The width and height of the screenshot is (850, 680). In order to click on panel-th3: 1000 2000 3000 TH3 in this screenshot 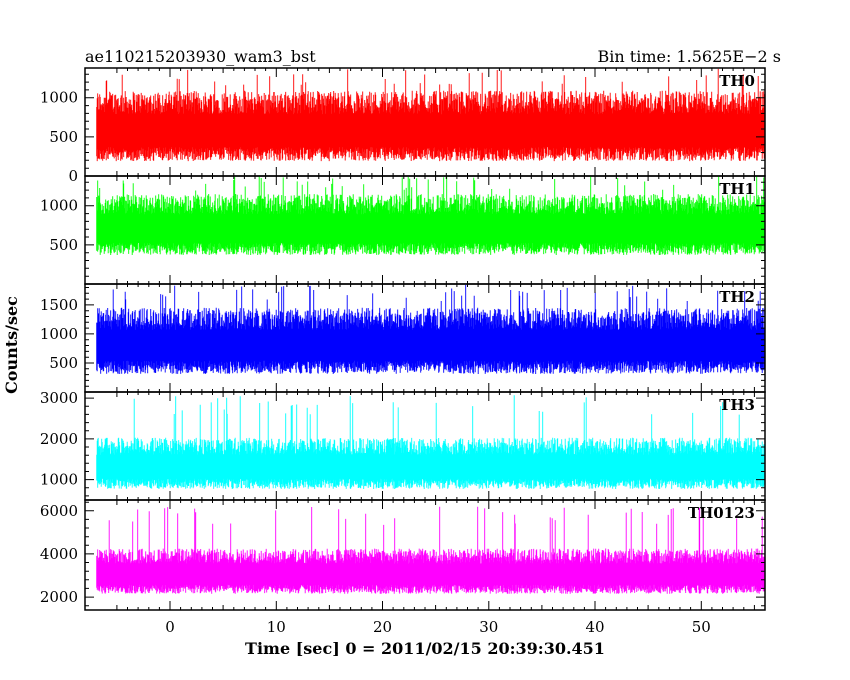, I will do `click(403, 445)`.